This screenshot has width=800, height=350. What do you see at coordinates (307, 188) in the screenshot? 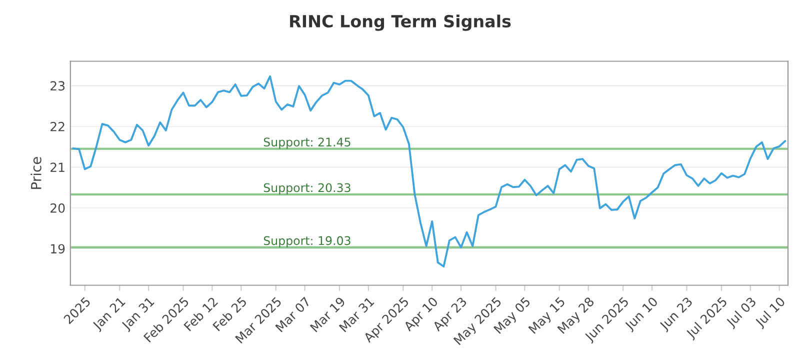
I see `ref-line-label: Support: 20.33` at bounding box center [307, 188].